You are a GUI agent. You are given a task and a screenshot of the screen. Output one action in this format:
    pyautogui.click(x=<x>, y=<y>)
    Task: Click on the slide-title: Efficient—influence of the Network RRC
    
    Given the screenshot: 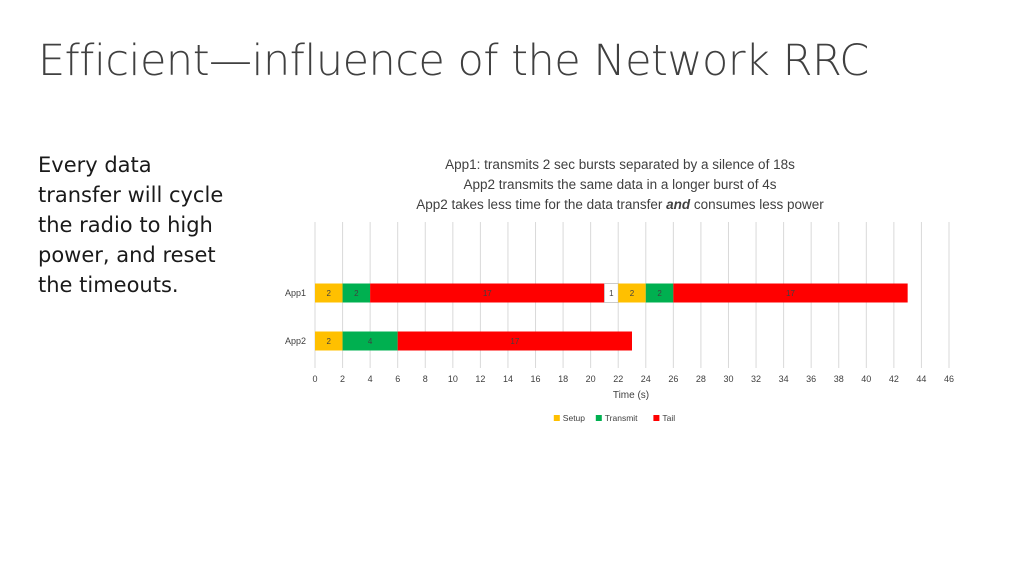 What is the action you would take?
    pyautogui.click(x=453, y=61)
    